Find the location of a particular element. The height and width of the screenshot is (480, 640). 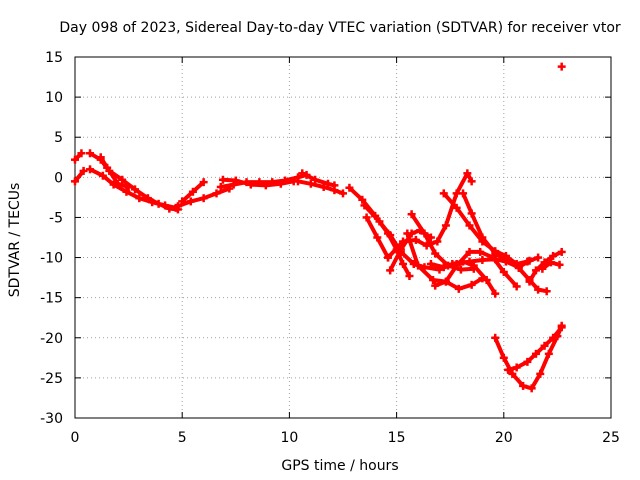

y-tick-label: 10 is located at coordinates (54, 98).